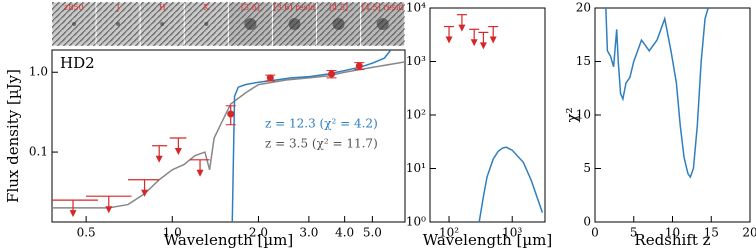  I want to click on cutout-label: [4.5] resid, so click(383, 7).